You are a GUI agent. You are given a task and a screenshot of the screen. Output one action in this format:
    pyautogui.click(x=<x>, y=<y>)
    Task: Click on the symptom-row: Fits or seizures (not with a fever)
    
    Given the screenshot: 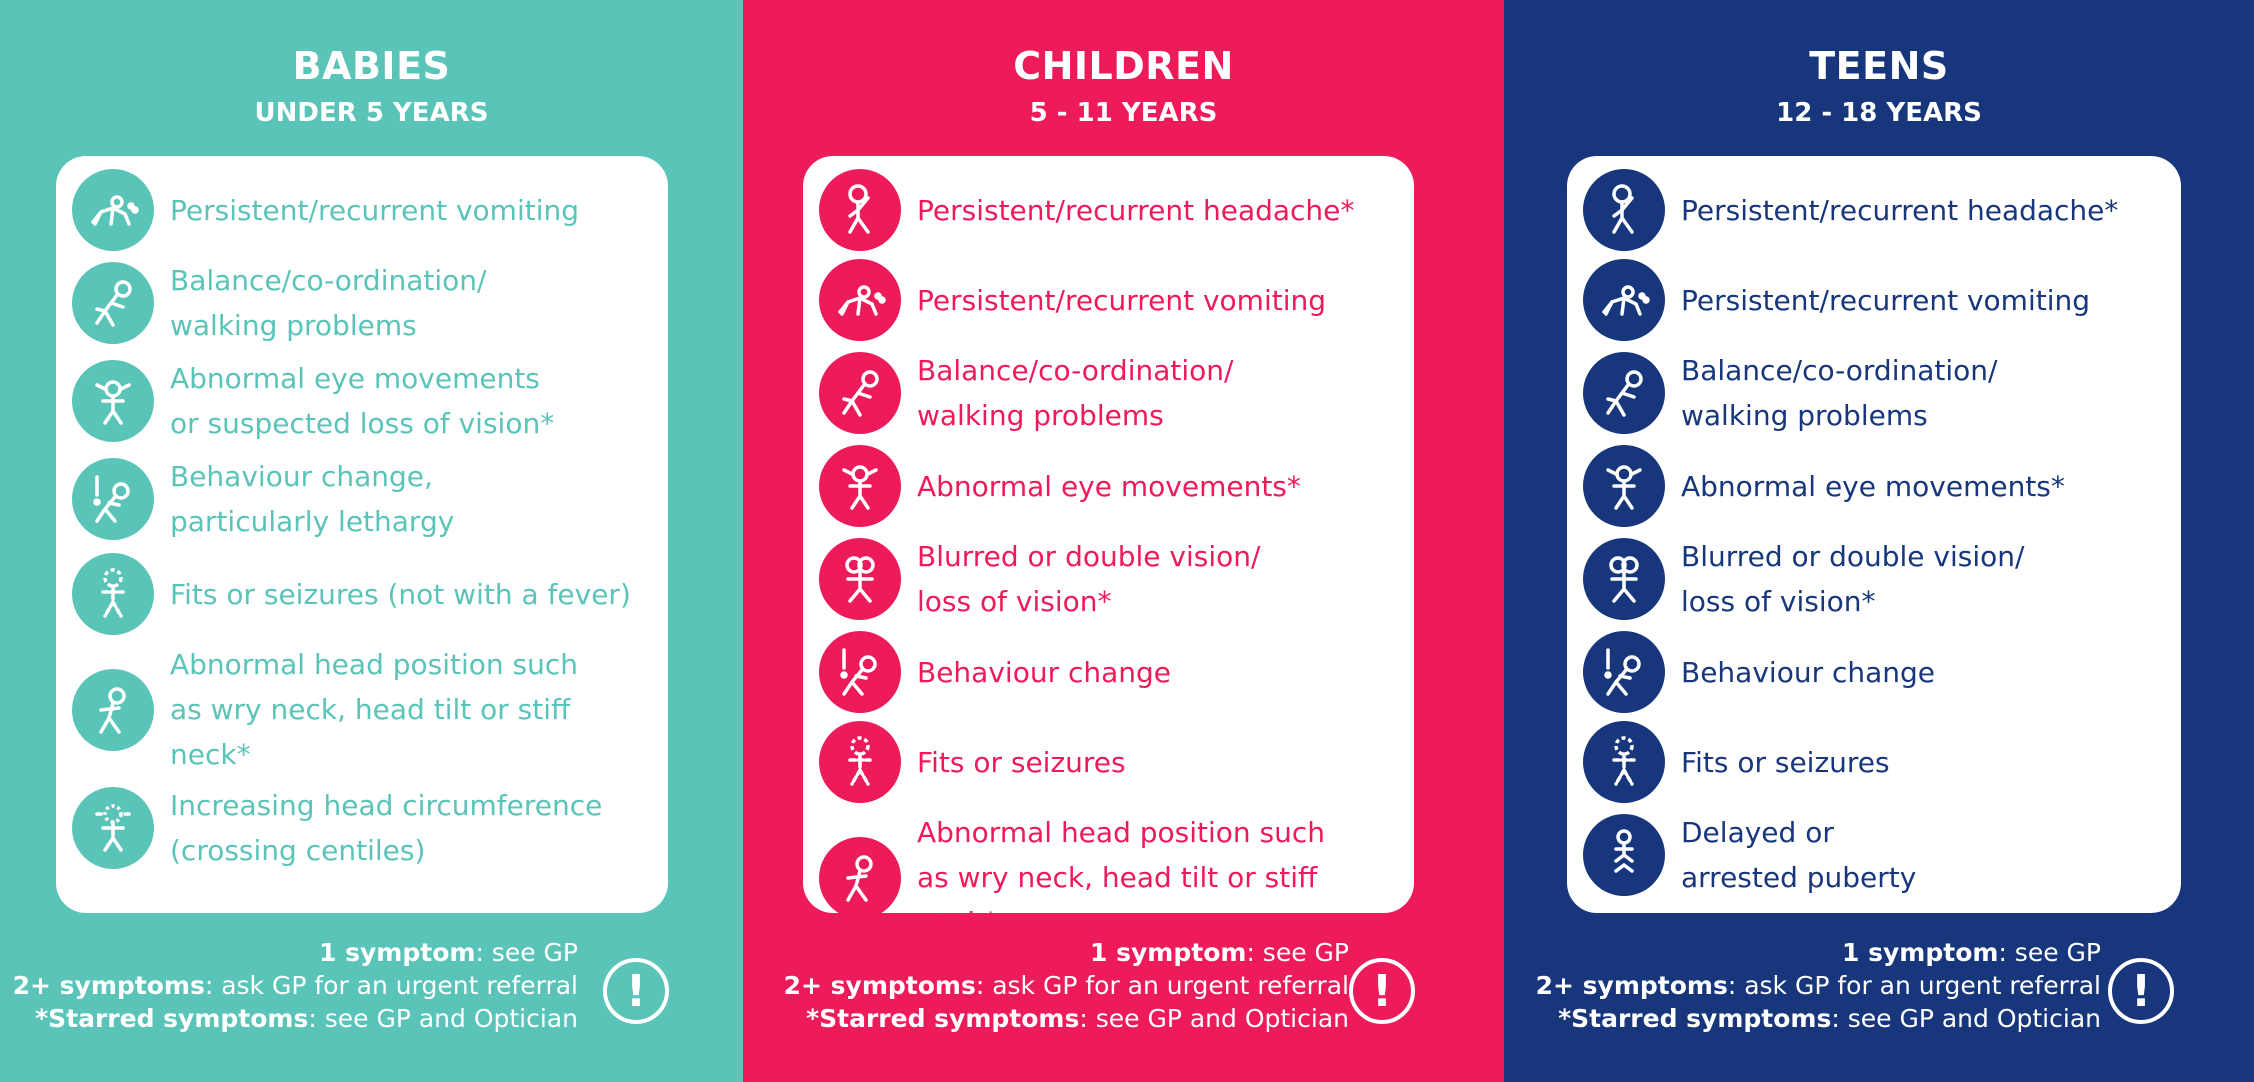 What is the action you would take?
    pyautogui.click(x=365, y=594)
    